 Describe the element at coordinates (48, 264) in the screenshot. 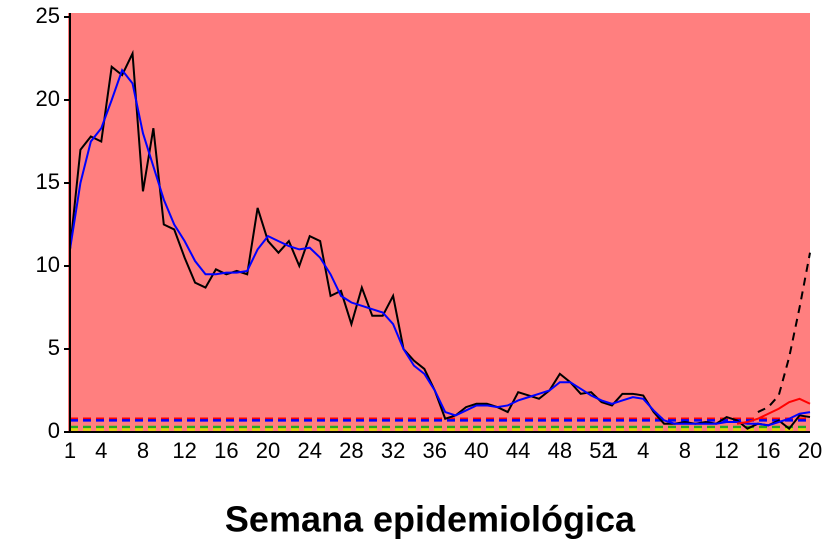

I see `y-tick-label: 10` at that location.